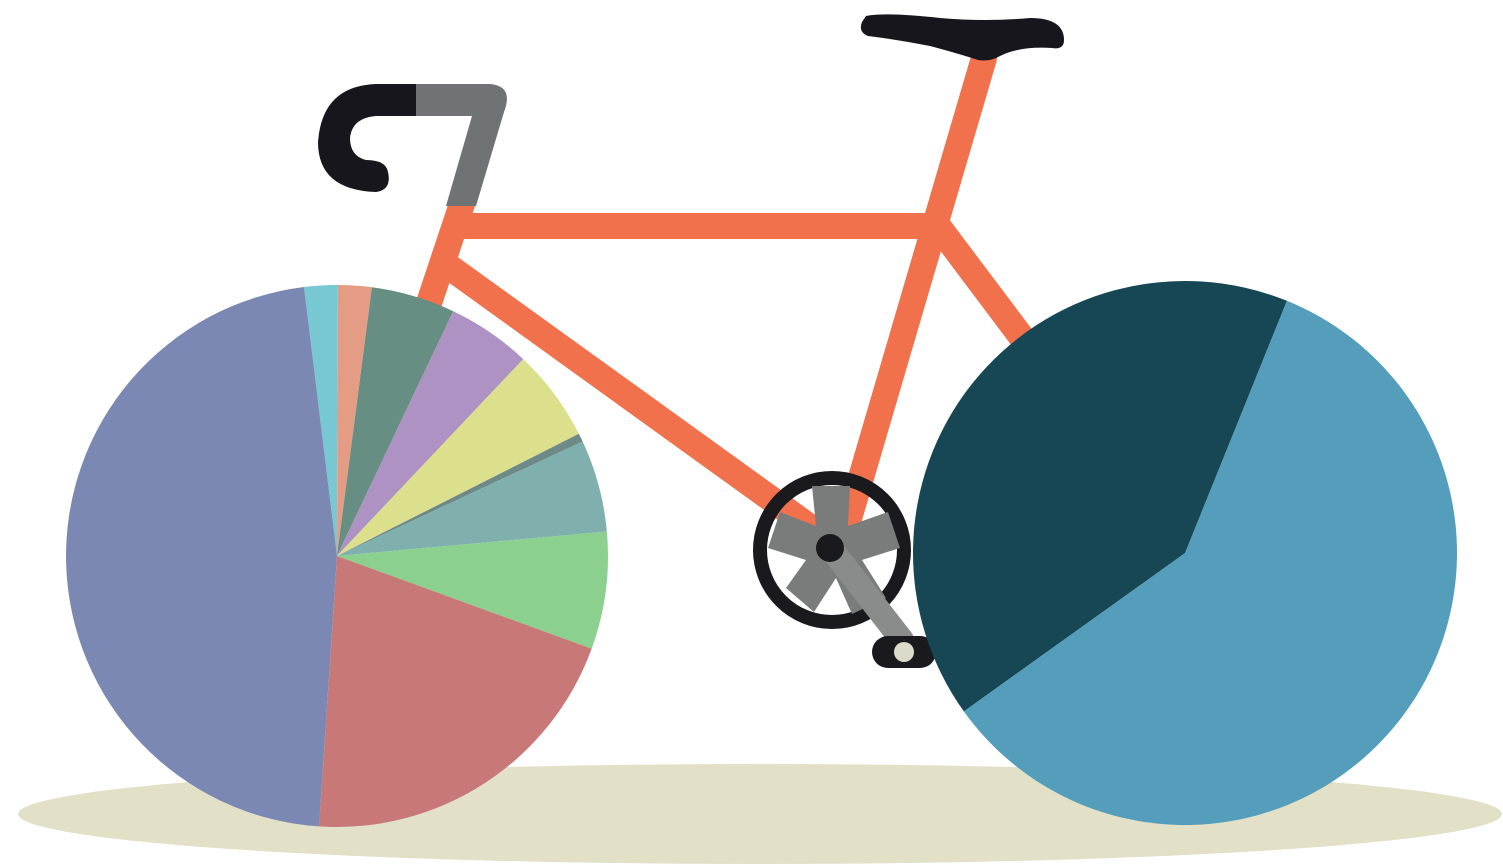 This screenshot has width=1503, height=868. Describe the element at coordinates (962, 37) in the screenshot. I see `saddle` at that location.